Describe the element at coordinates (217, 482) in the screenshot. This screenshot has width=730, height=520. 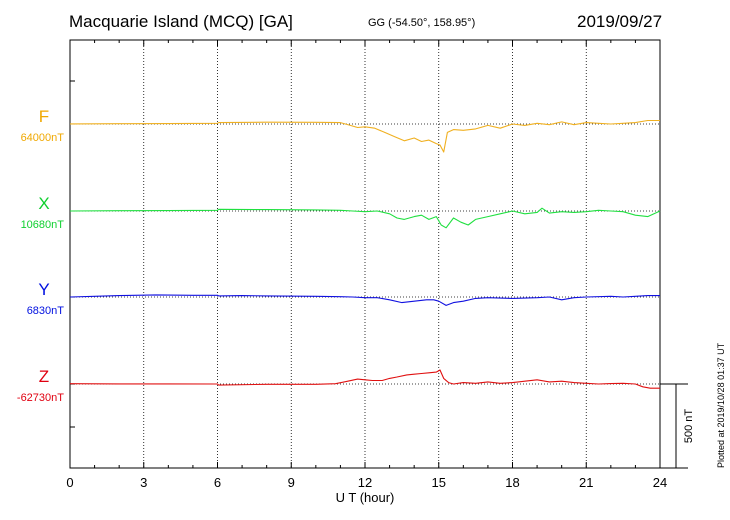
I see `x-tick-label: 6` at that location.